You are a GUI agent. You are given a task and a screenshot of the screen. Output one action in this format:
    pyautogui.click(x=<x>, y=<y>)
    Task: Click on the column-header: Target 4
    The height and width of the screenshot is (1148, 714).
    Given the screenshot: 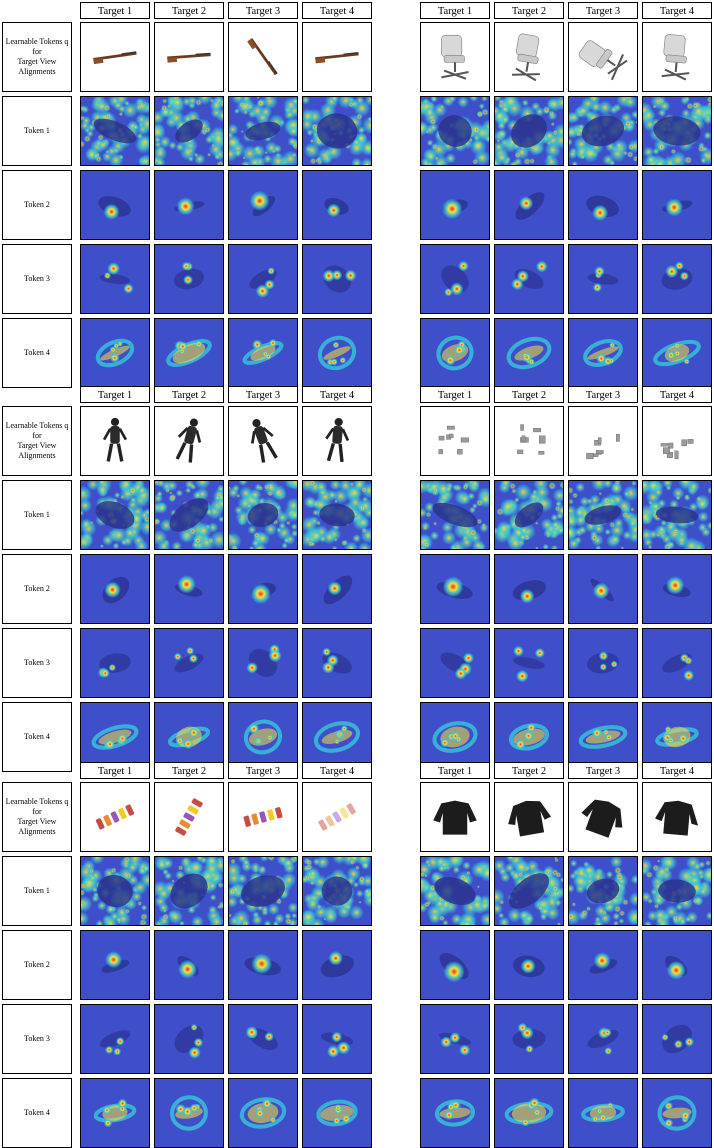 What is the action you would take?
    pyautogui.click(x=677, y=10)
    